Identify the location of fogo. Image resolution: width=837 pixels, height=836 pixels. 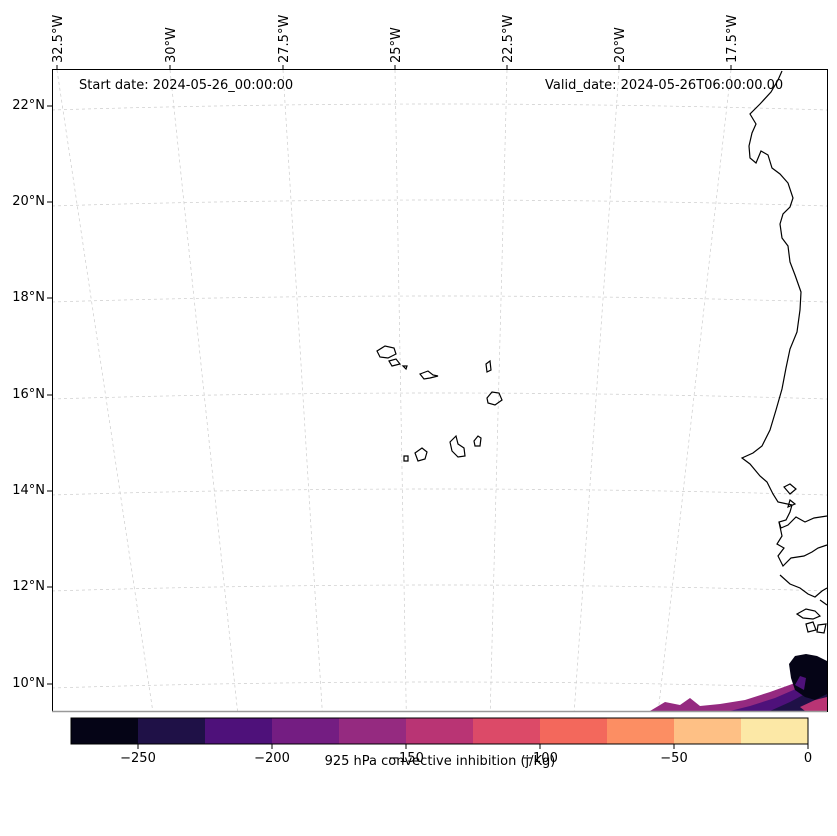
(421, 454).